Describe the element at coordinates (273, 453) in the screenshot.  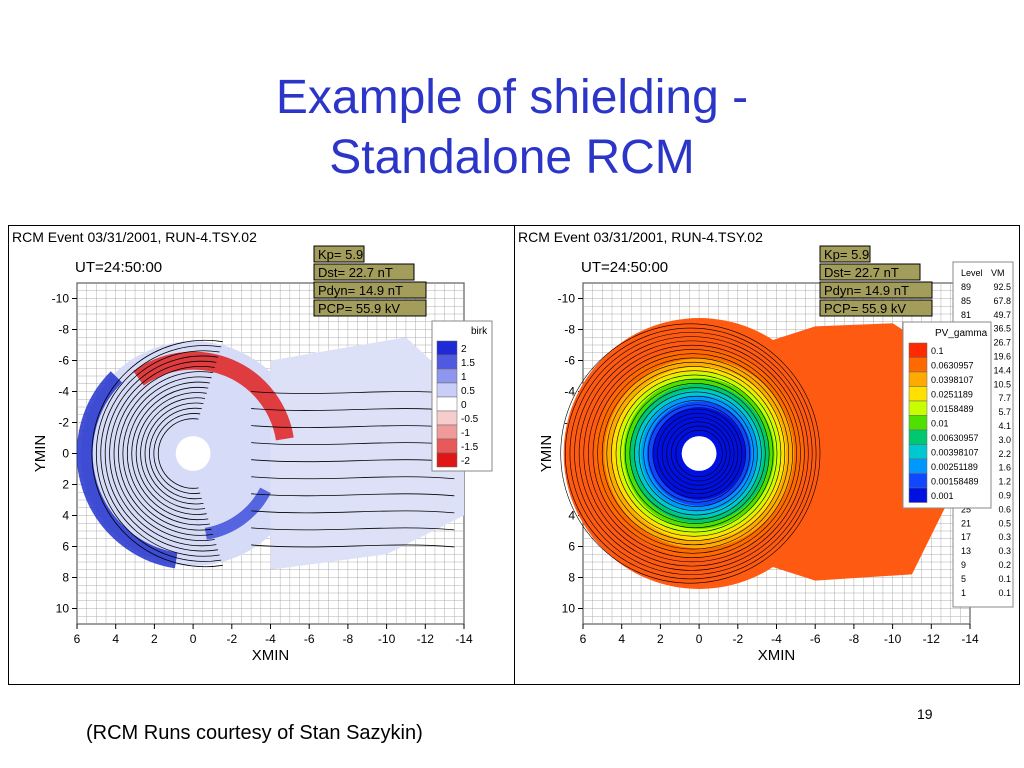
I see `contour-lines` at that location.